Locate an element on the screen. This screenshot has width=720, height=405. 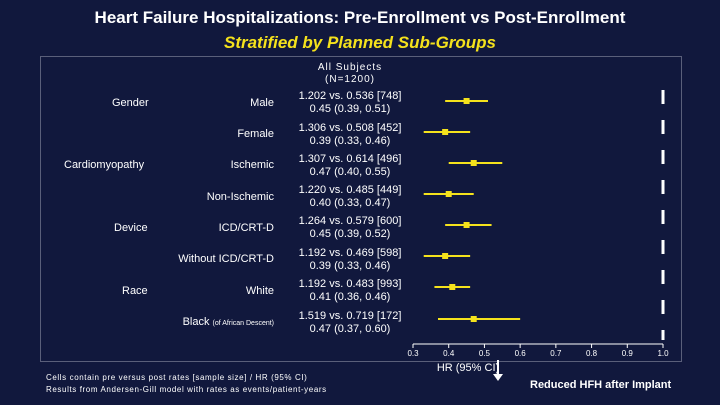
direction-arrow-head is located at coordinates (498, 377).